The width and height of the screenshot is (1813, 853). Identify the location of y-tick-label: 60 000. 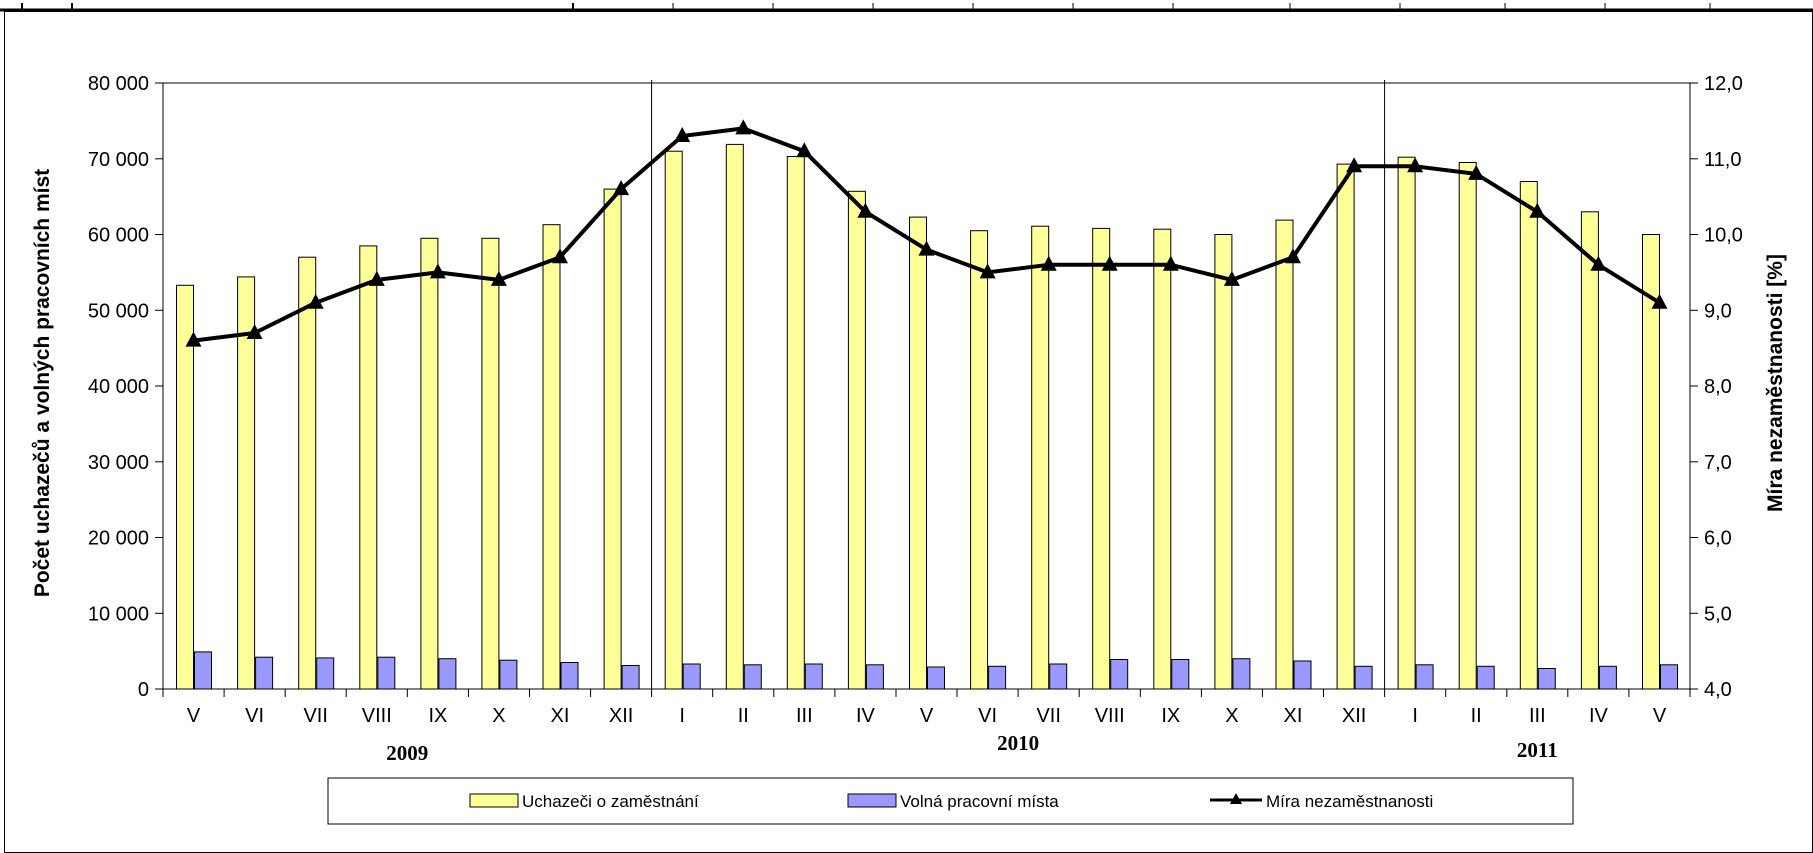
(118, 236).